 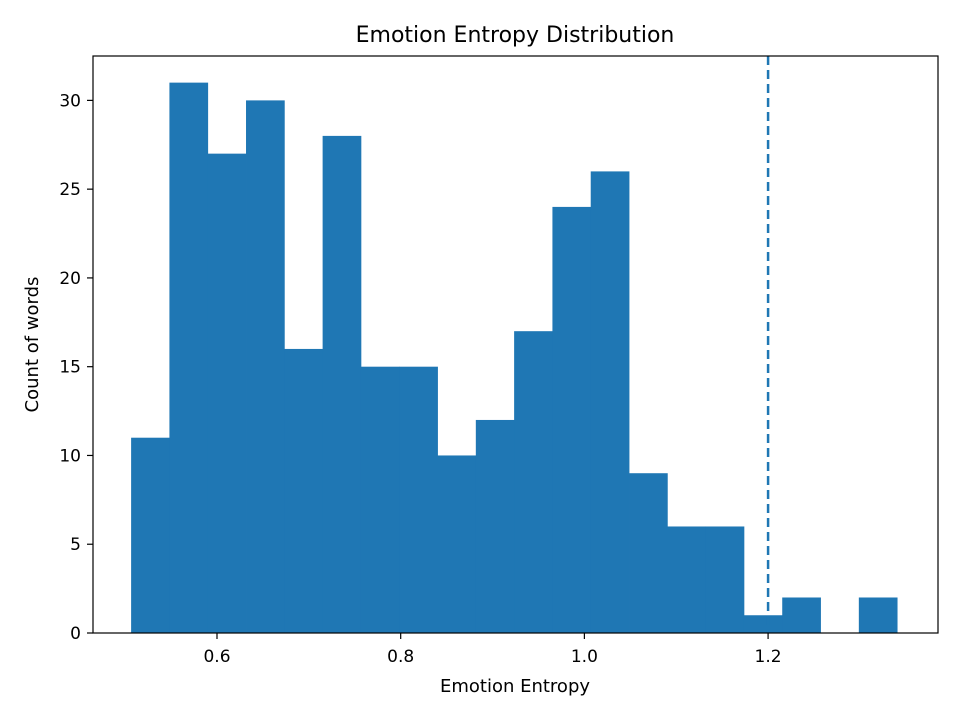 What do you see at coordinates (768, 657) in the screenshot?
I see `x-tick-label: 1.2` at bounding box center [768, 657].